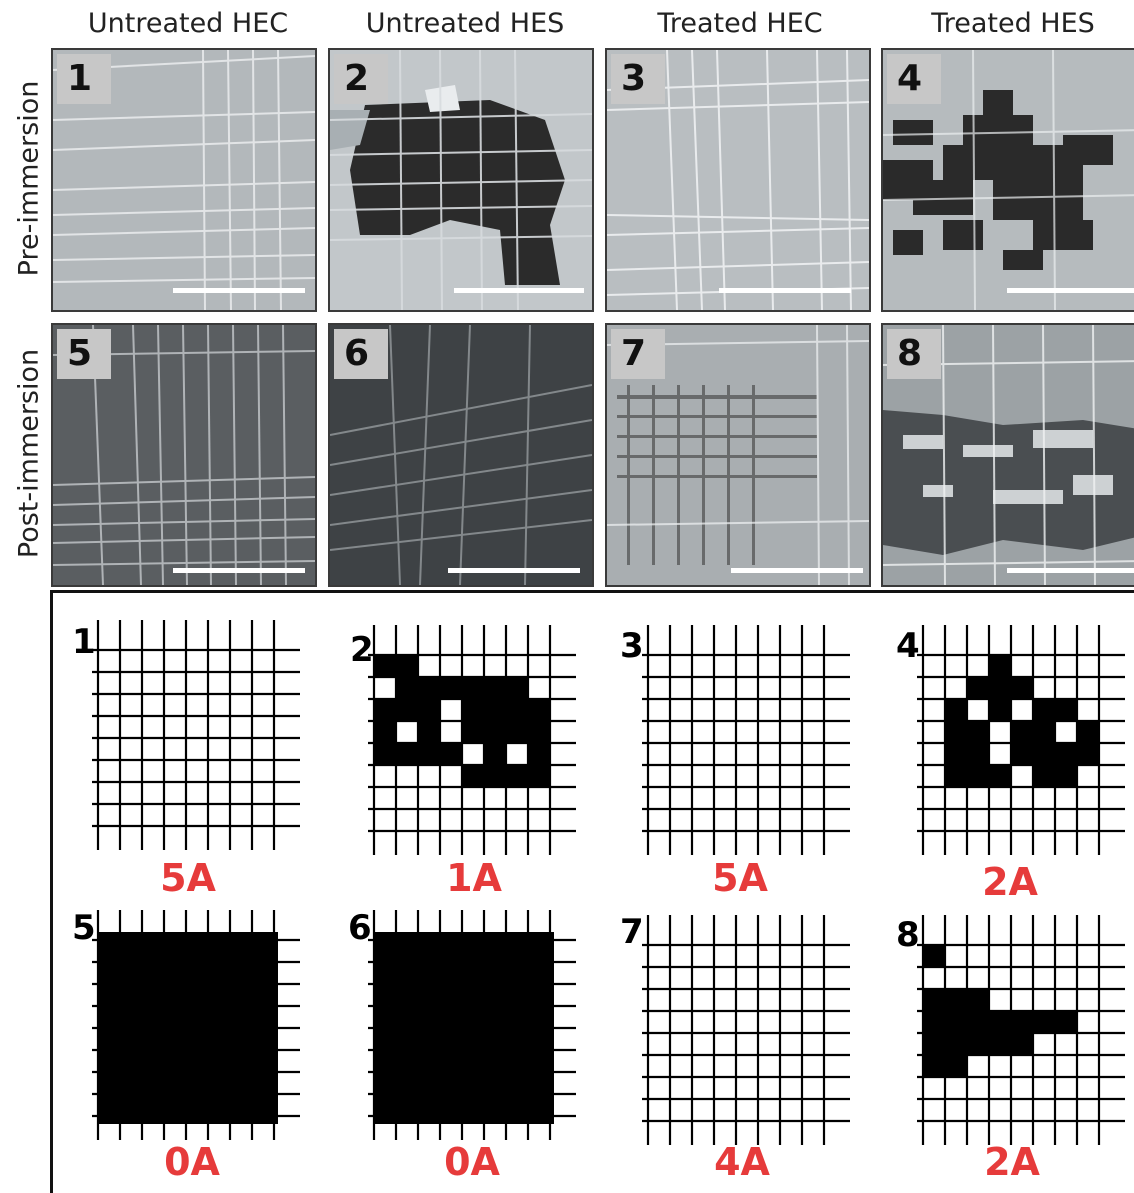 This screenshot has height=1193, width=1134. What do you see at coordinates (474, 878) in the screenshot?
I see `adhesion-rating: 1A` at bounding box center [474, 878].